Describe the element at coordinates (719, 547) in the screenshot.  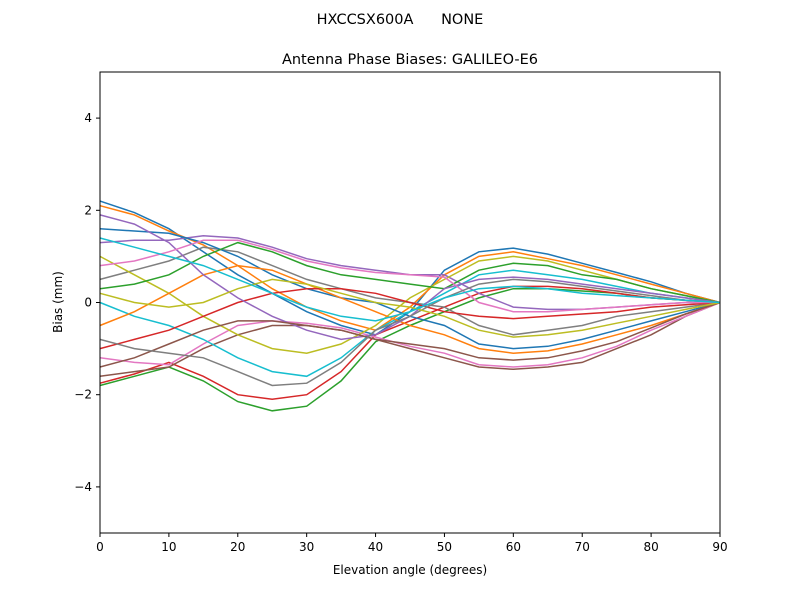
I see `x-tick-label: 90` at that location.